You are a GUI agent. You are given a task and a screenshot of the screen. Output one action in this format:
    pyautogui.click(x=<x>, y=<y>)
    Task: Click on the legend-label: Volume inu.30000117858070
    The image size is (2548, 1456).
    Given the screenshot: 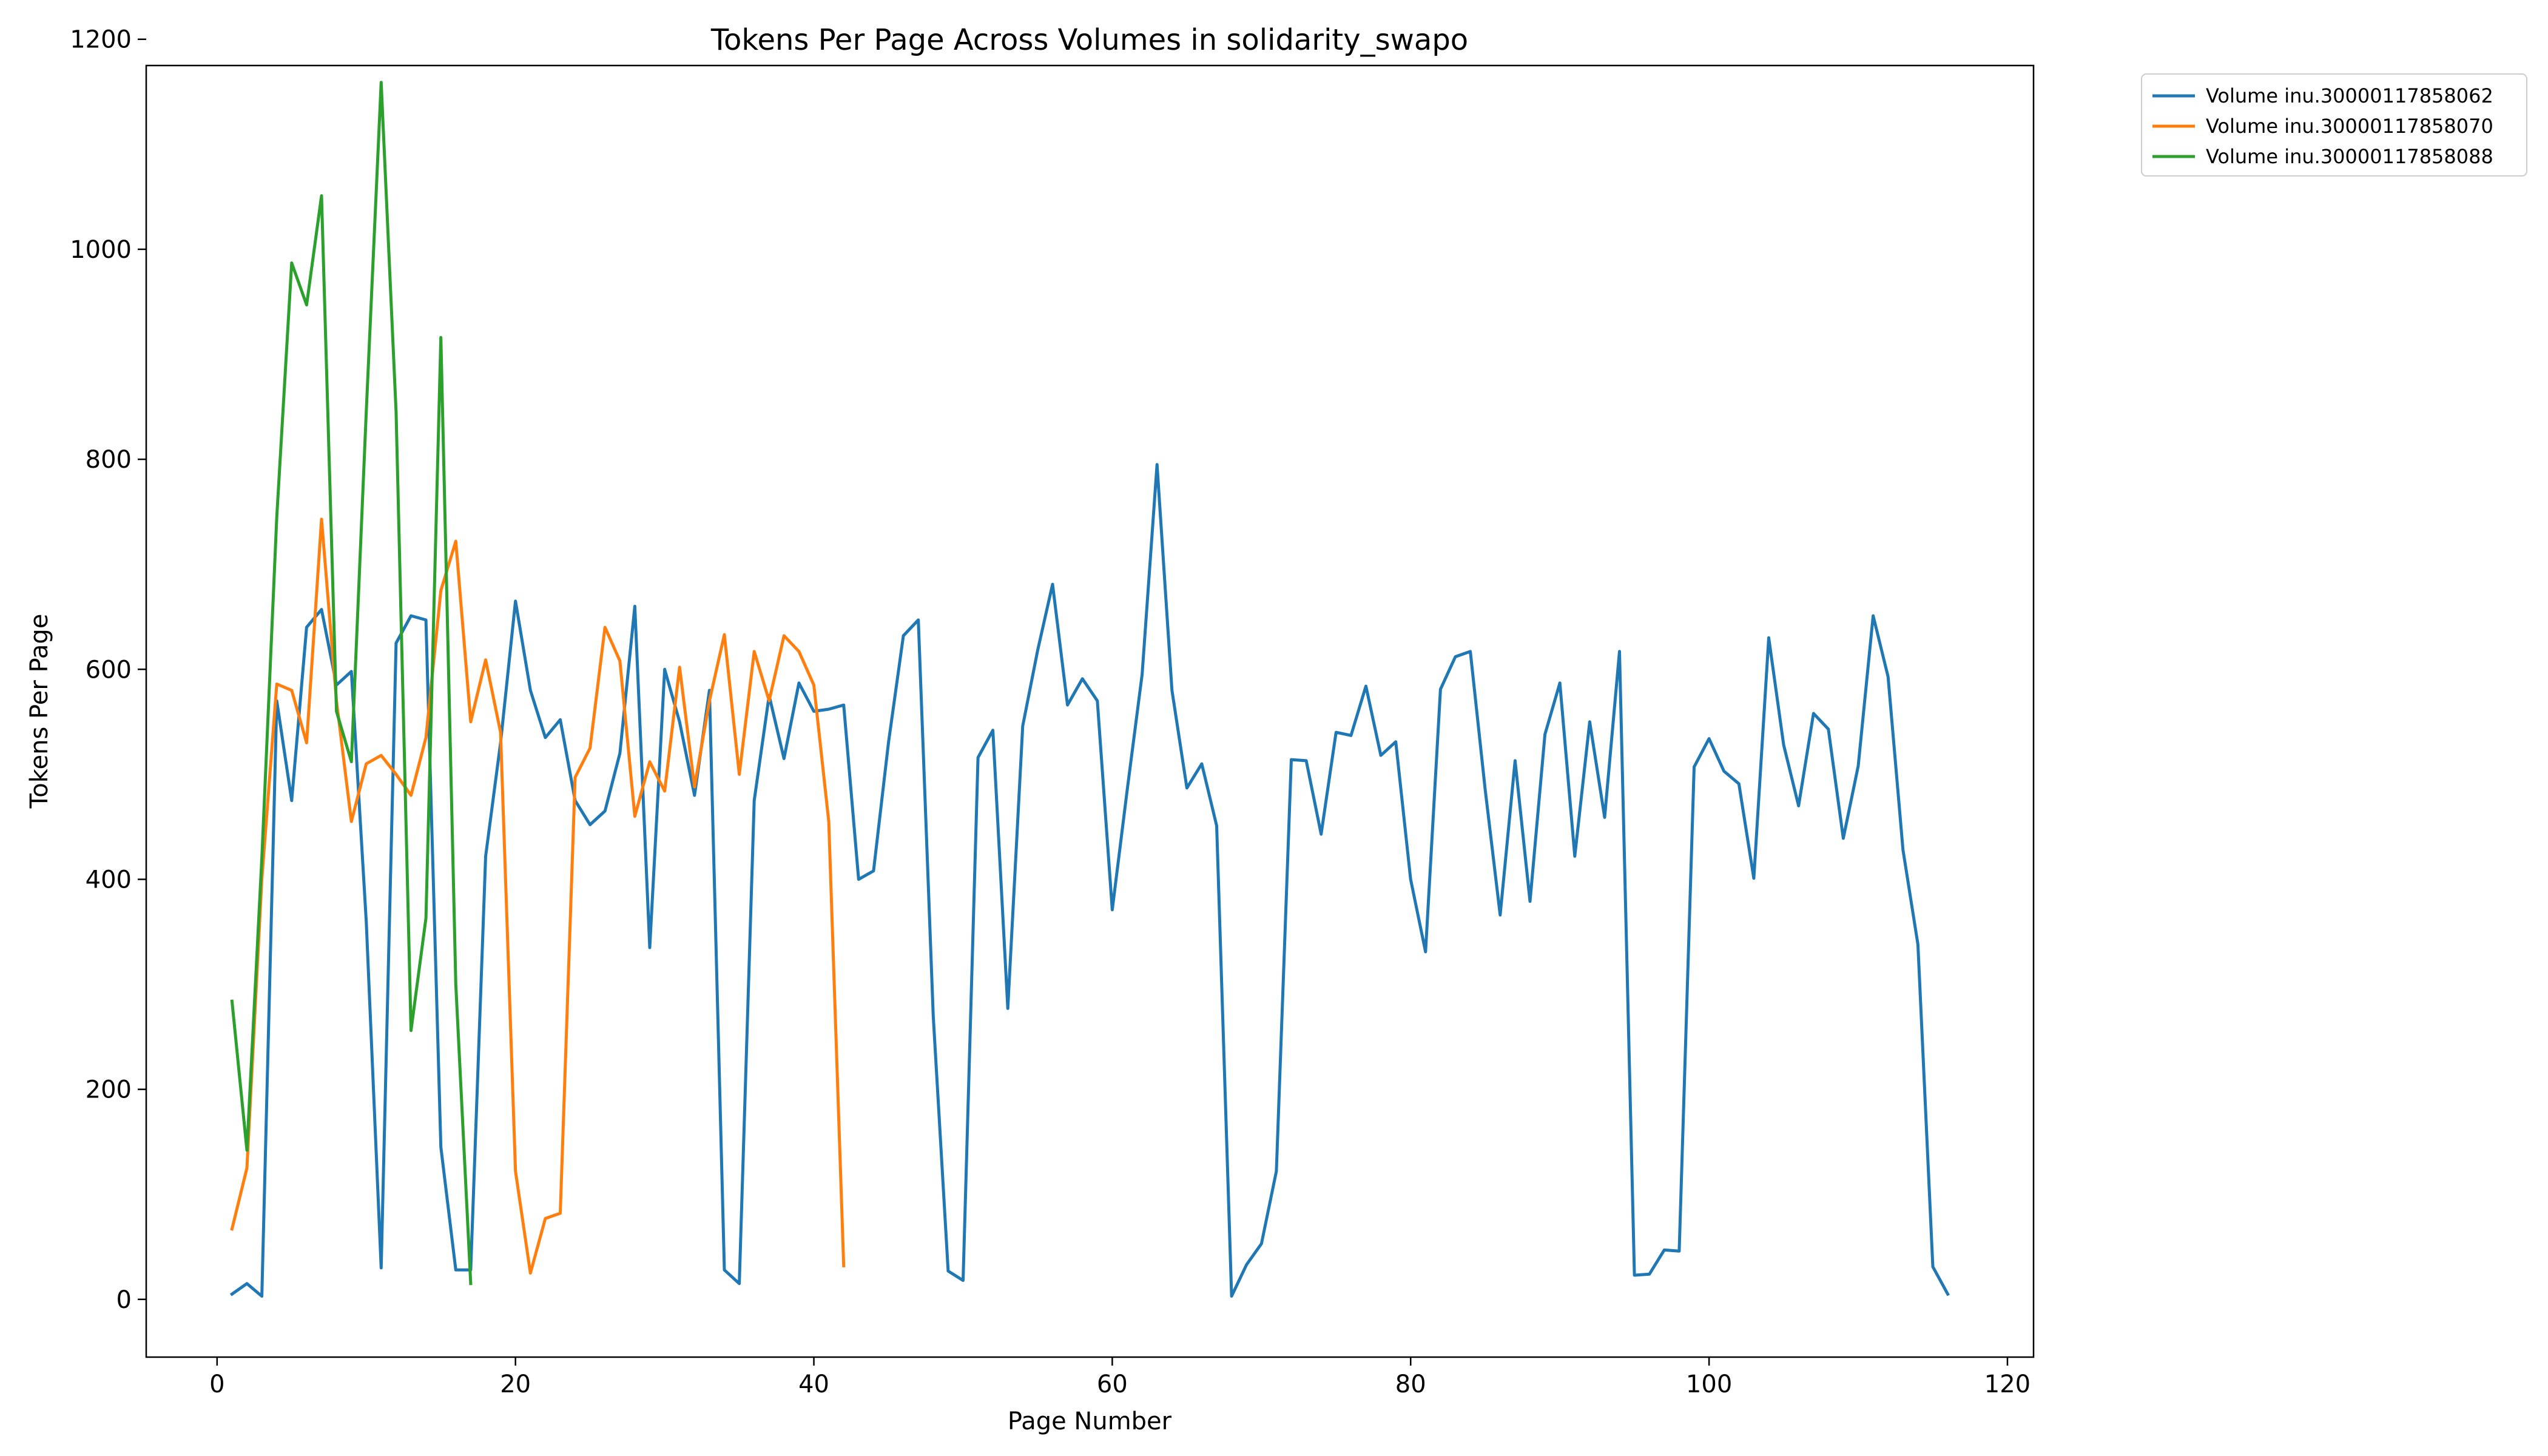 What is the action you would take?
    pyautogui.click(x=2349, y=126)
    